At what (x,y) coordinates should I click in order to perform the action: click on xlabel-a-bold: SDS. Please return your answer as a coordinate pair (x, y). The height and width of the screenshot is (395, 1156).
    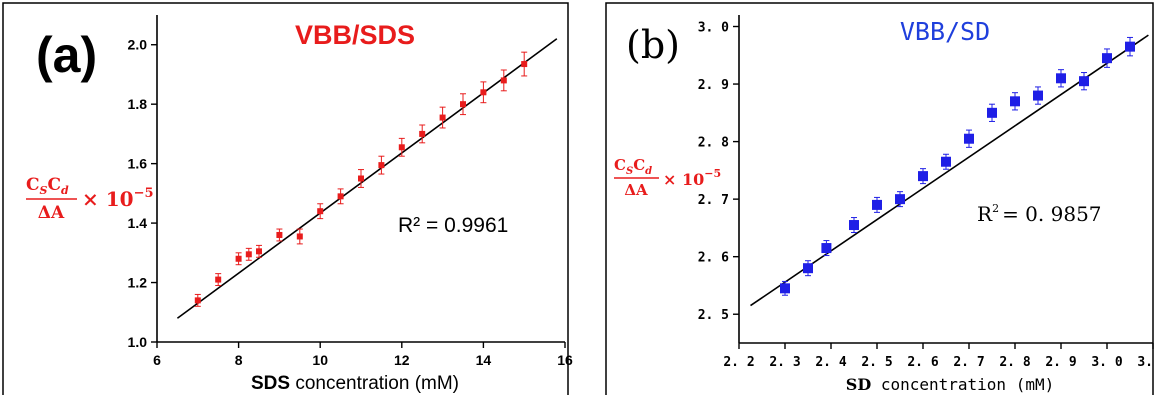
    Looking at the image, I should click on (270, 383).